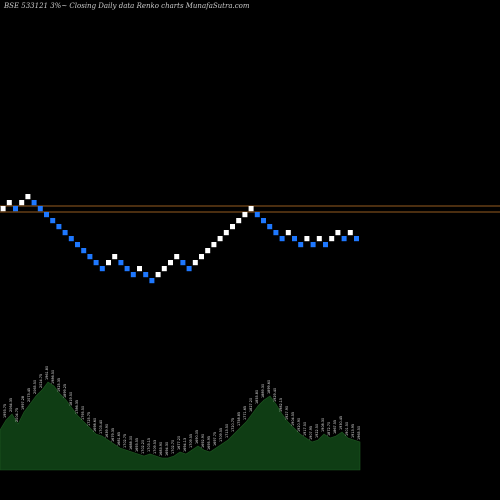 This screenshot has width=500, height=500. I want to click on volume-label: 1889.30, so click(263, 391).